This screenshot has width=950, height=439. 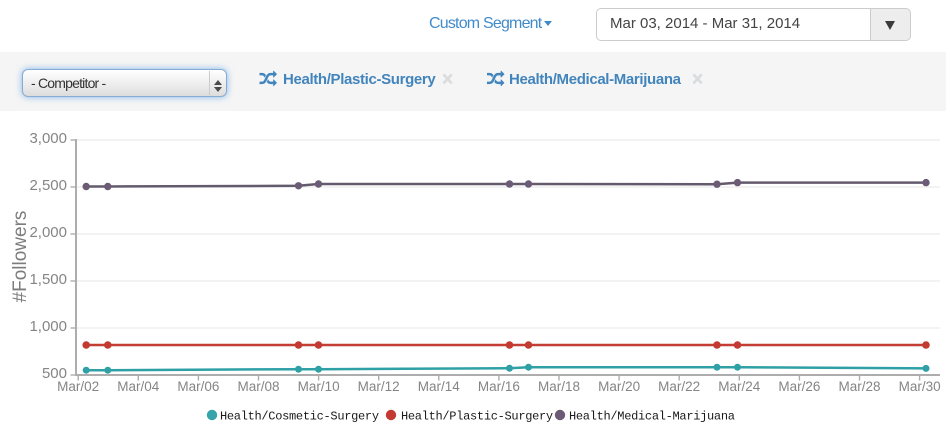 I want to click on svg-text: Mar/02, so click(x=78, y=386).